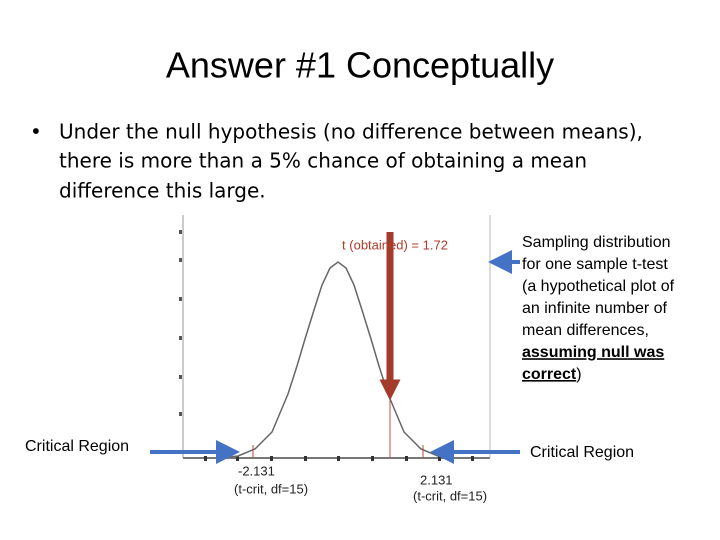 The image size is (720, 540). I want to click on description-line: an infinite number of, so click(595, 308).